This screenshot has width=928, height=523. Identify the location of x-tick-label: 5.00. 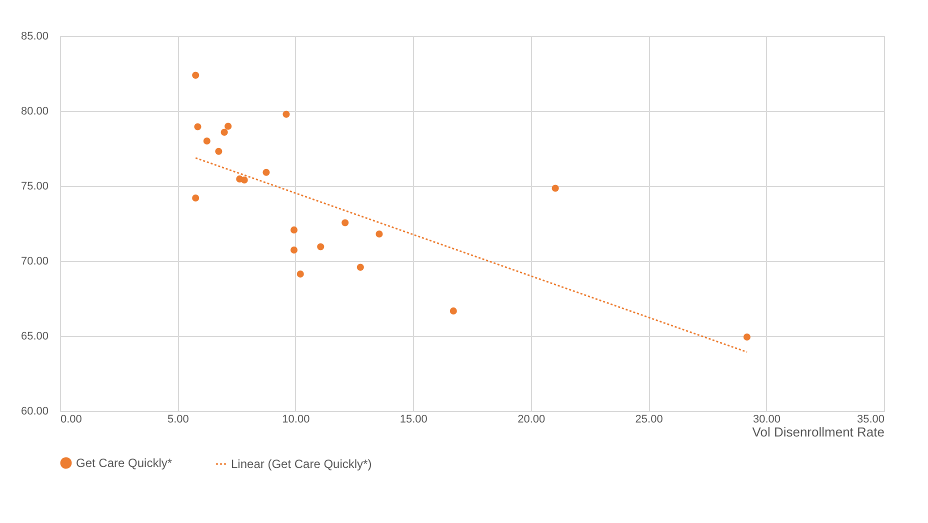
(178, 420).